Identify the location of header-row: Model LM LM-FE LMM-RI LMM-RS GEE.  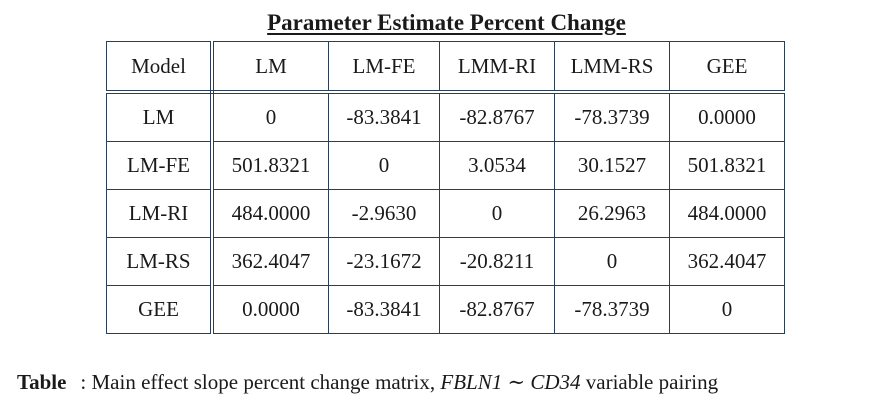
(445, 67).